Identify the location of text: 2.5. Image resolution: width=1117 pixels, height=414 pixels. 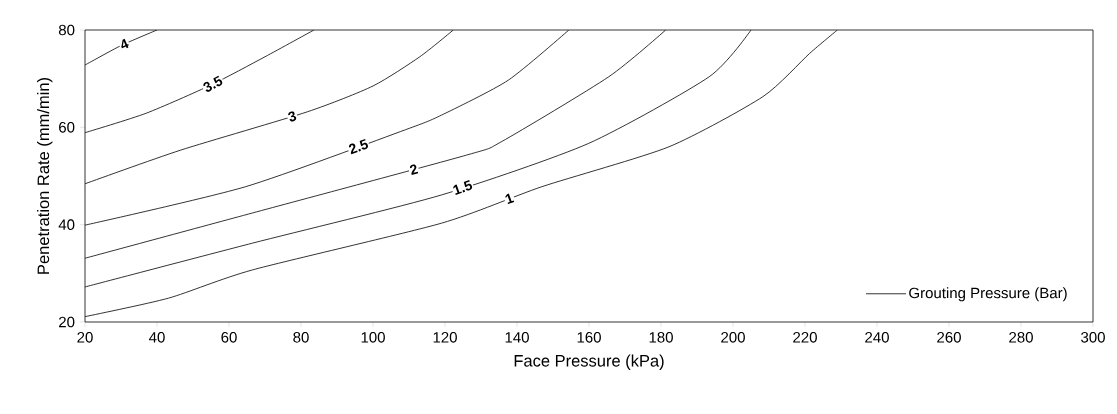
(358, 147).